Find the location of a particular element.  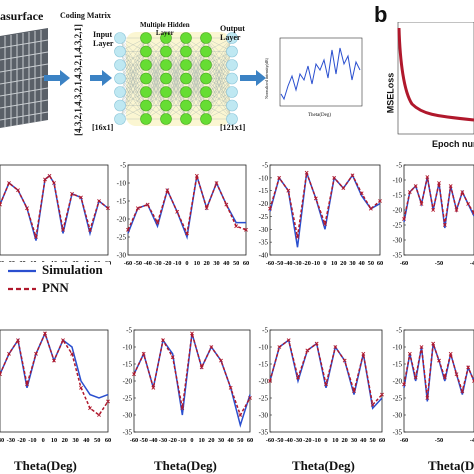

x-tick-label: 30 is located at coordinates (352, 263).